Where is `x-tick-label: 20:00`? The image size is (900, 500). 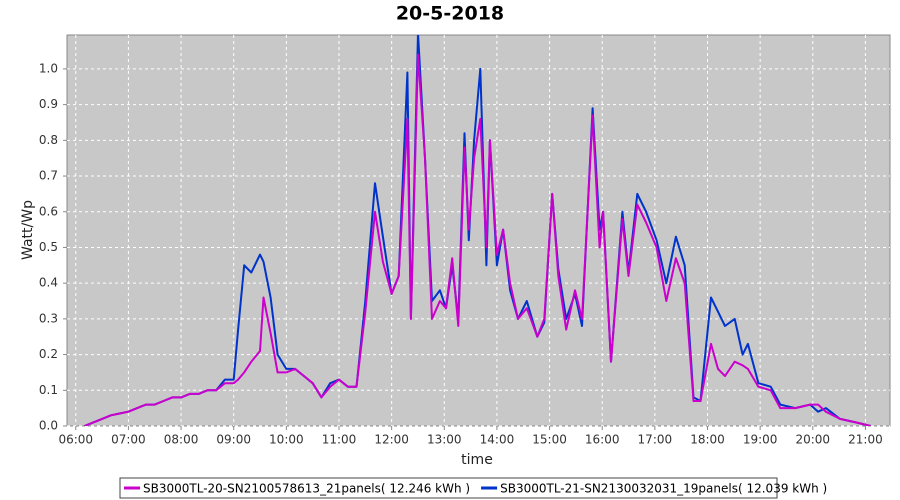
x-tick-label: 20:00 is located at coordinates (812, 440).